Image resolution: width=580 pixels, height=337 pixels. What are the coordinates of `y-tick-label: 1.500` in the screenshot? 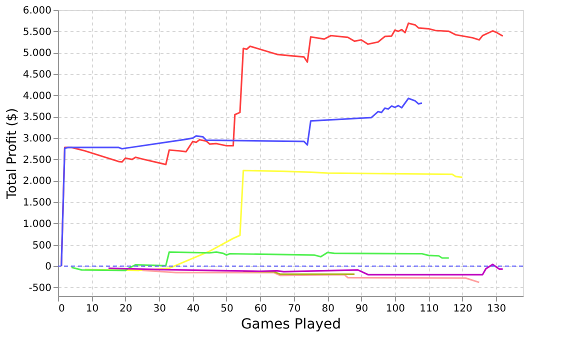 It's located at (37, 203).